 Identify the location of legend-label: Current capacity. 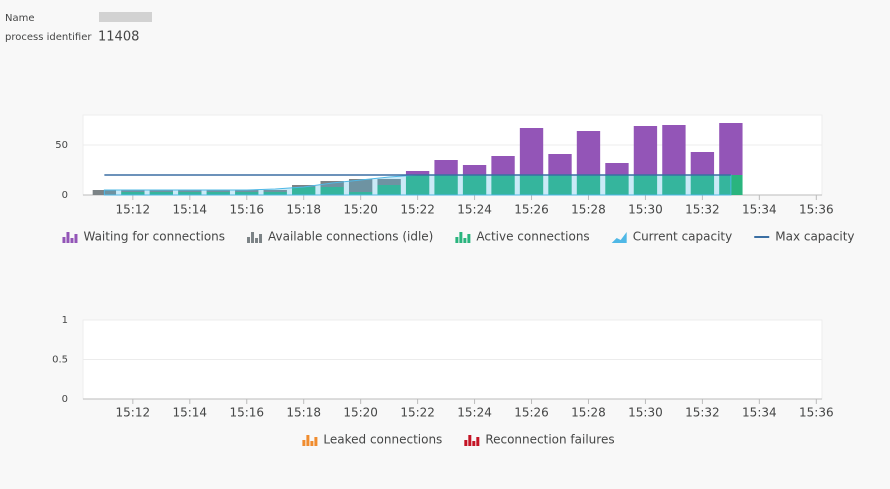
(683, 237).